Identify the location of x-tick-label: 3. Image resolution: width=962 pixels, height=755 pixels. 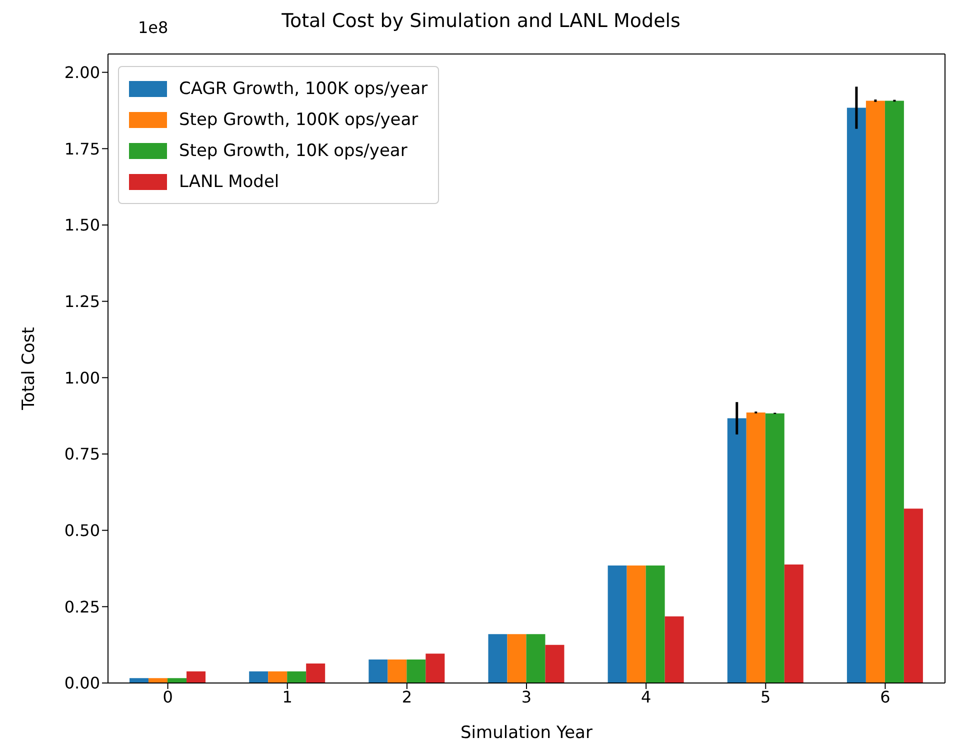
(526, 696).